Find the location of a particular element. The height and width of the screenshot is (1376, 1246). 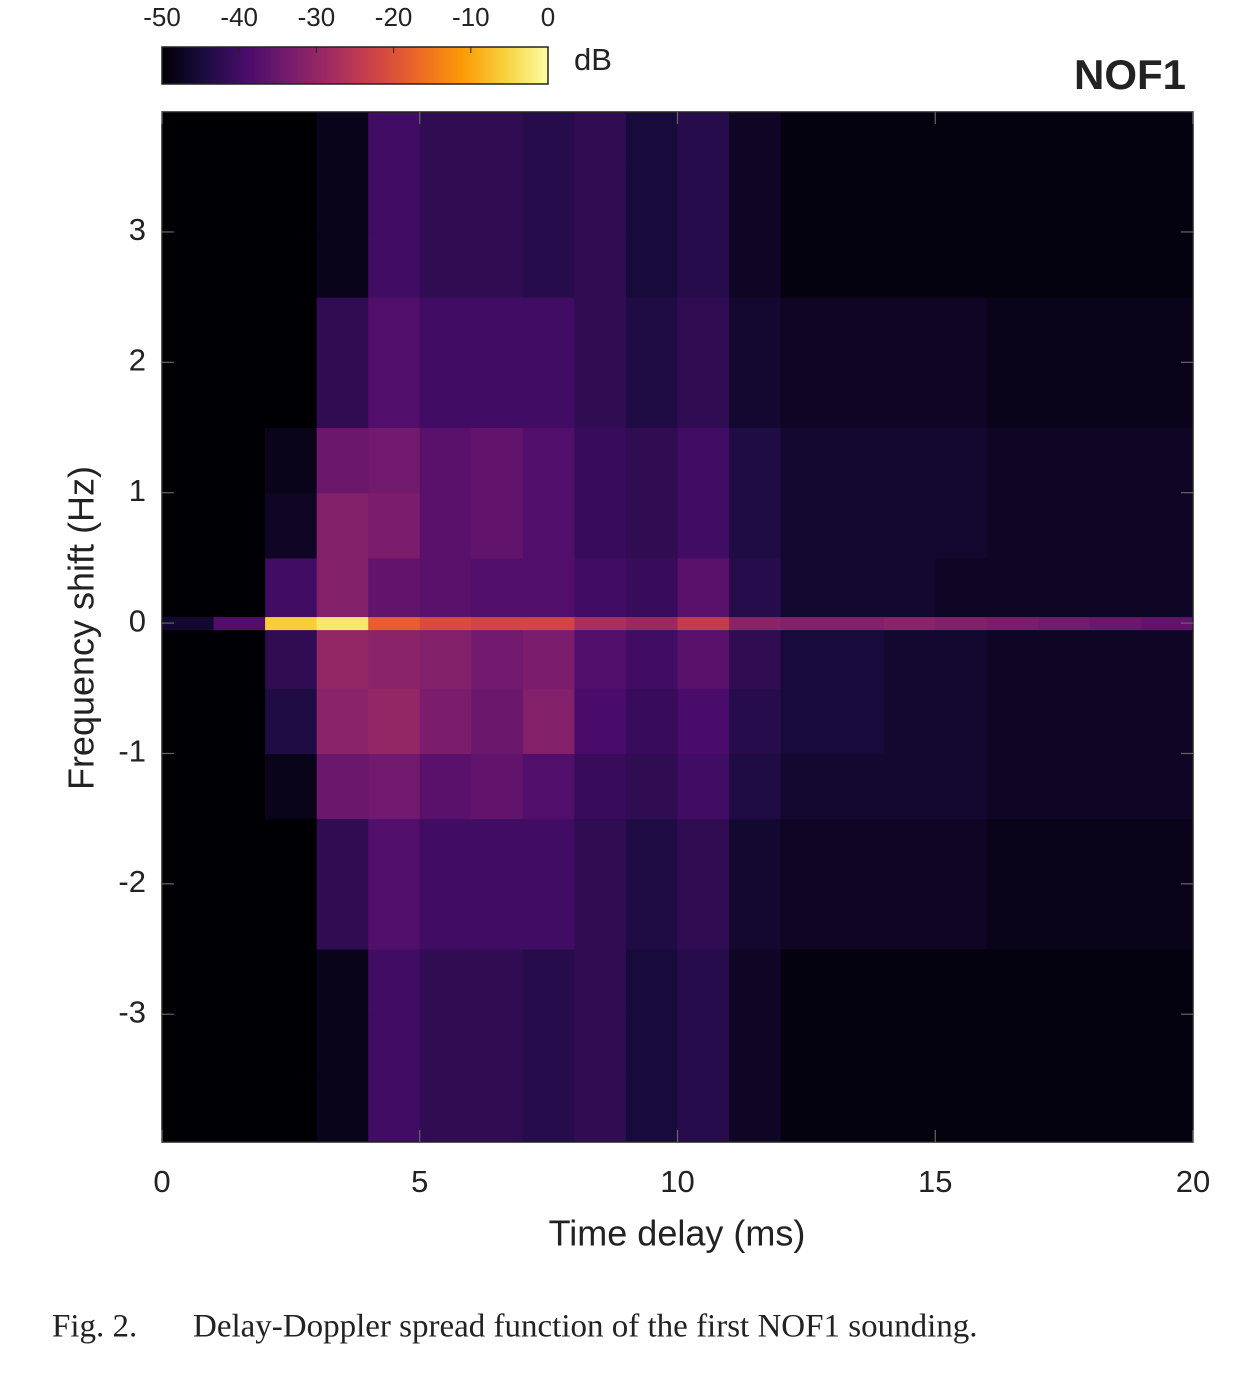

colorbar-tick-label: 0 is located at coordinates (548, 17).